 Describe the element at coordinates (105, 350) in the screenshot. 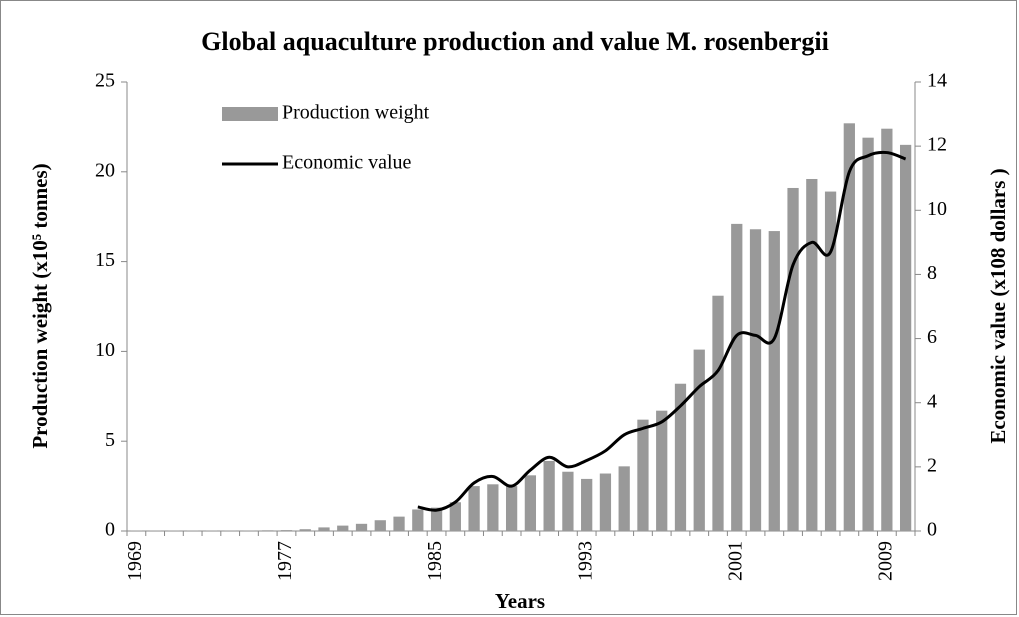

I see `y-tick-label: 10` at that location.